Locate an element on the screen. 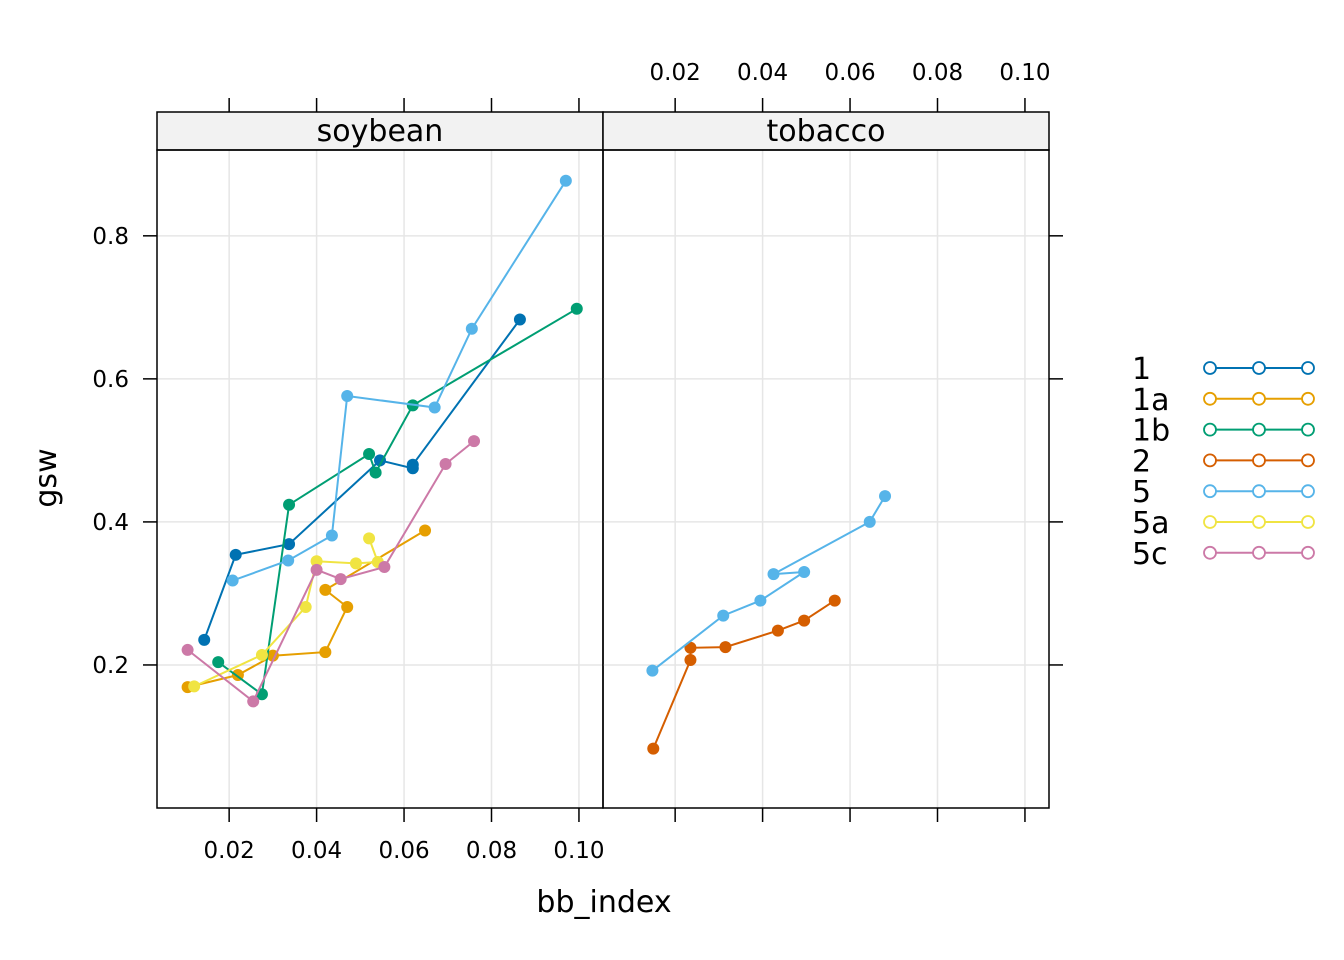 This screenshot has width=1344, height=960. series-line-1b is located at coordinates (397, 502).